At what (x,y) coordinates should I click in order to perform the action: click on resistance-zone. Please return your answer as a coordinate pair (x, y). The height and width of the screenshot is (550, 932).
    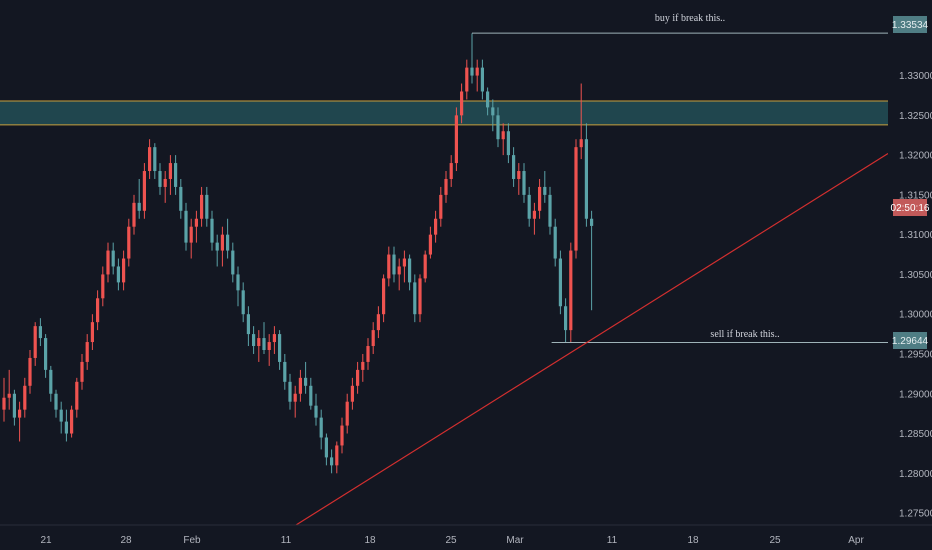
    Looking at the image, I should click on (444, 113).